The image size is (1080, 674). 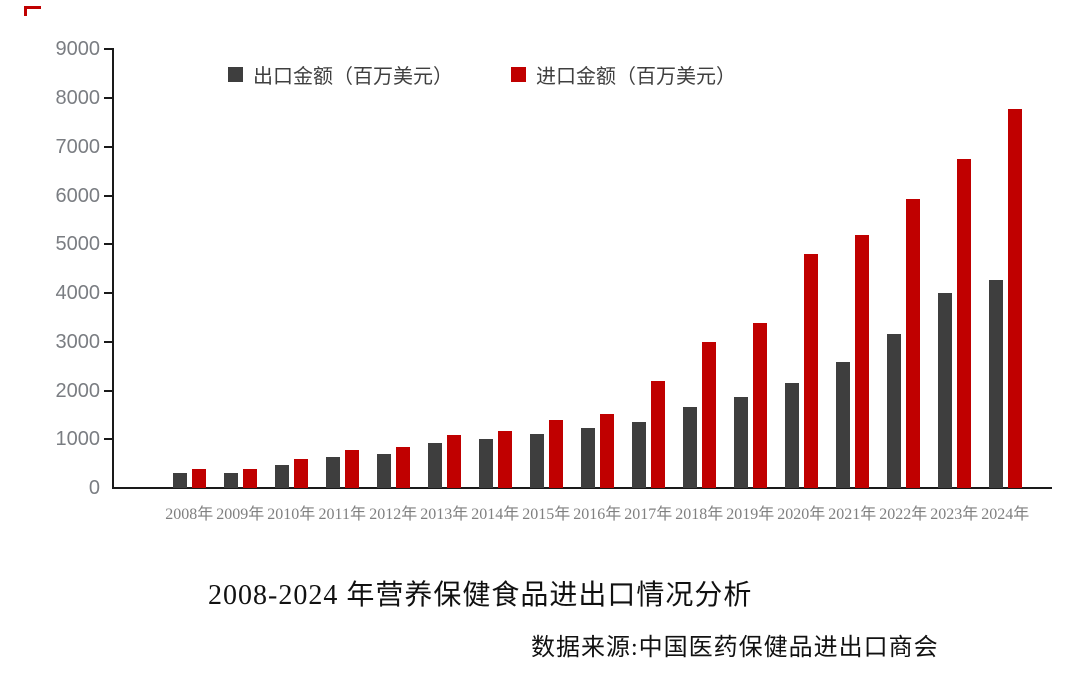 I want to click on legend-item-import: 进口金额（百万美元）, so click(x=623, y=74).